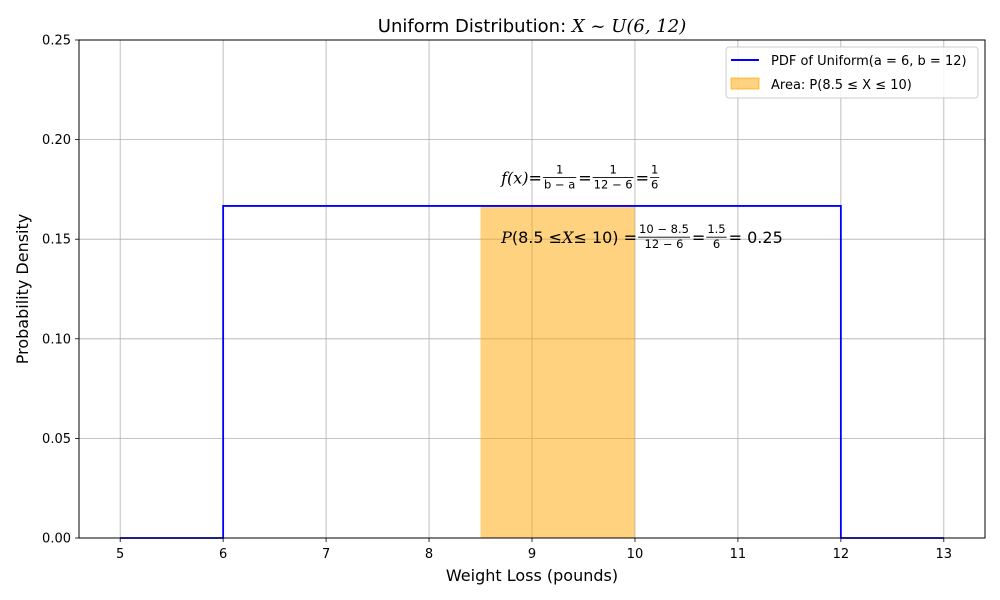  Describe the element at coordinates (869, 61) in the screenshot. I see `legend-label-pdf: PDF of Uniform(a = 6, b = 12)` at that location.